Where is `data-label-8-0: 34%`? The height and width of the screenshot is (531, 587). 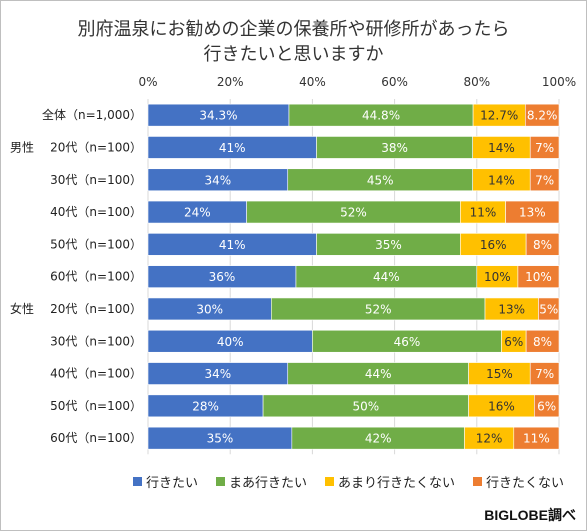
data-label-8-0: 34% is located at coordinates (218, 374).